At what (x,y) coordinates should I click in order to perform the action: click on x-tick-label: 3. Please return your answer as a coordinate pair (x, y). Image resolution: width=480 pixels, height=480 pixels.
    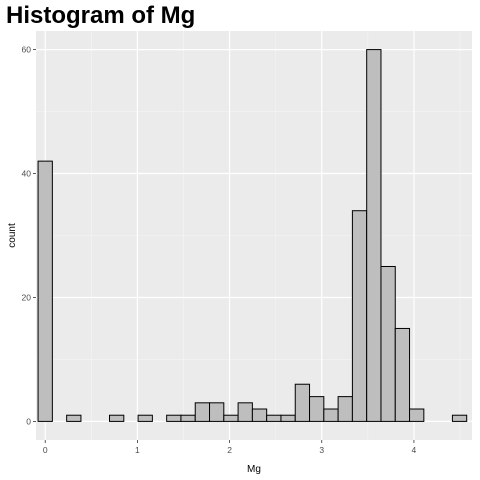
    Looking at the image, I should click on (321, 450).